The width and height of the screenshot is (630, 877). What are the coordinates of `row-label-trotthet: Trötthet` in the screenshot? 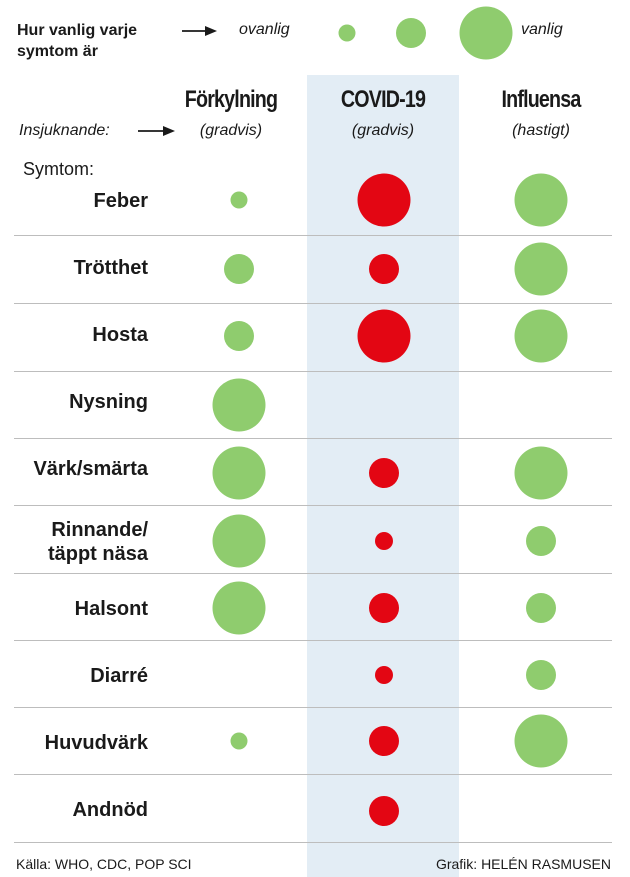 It's located at (110, 268).